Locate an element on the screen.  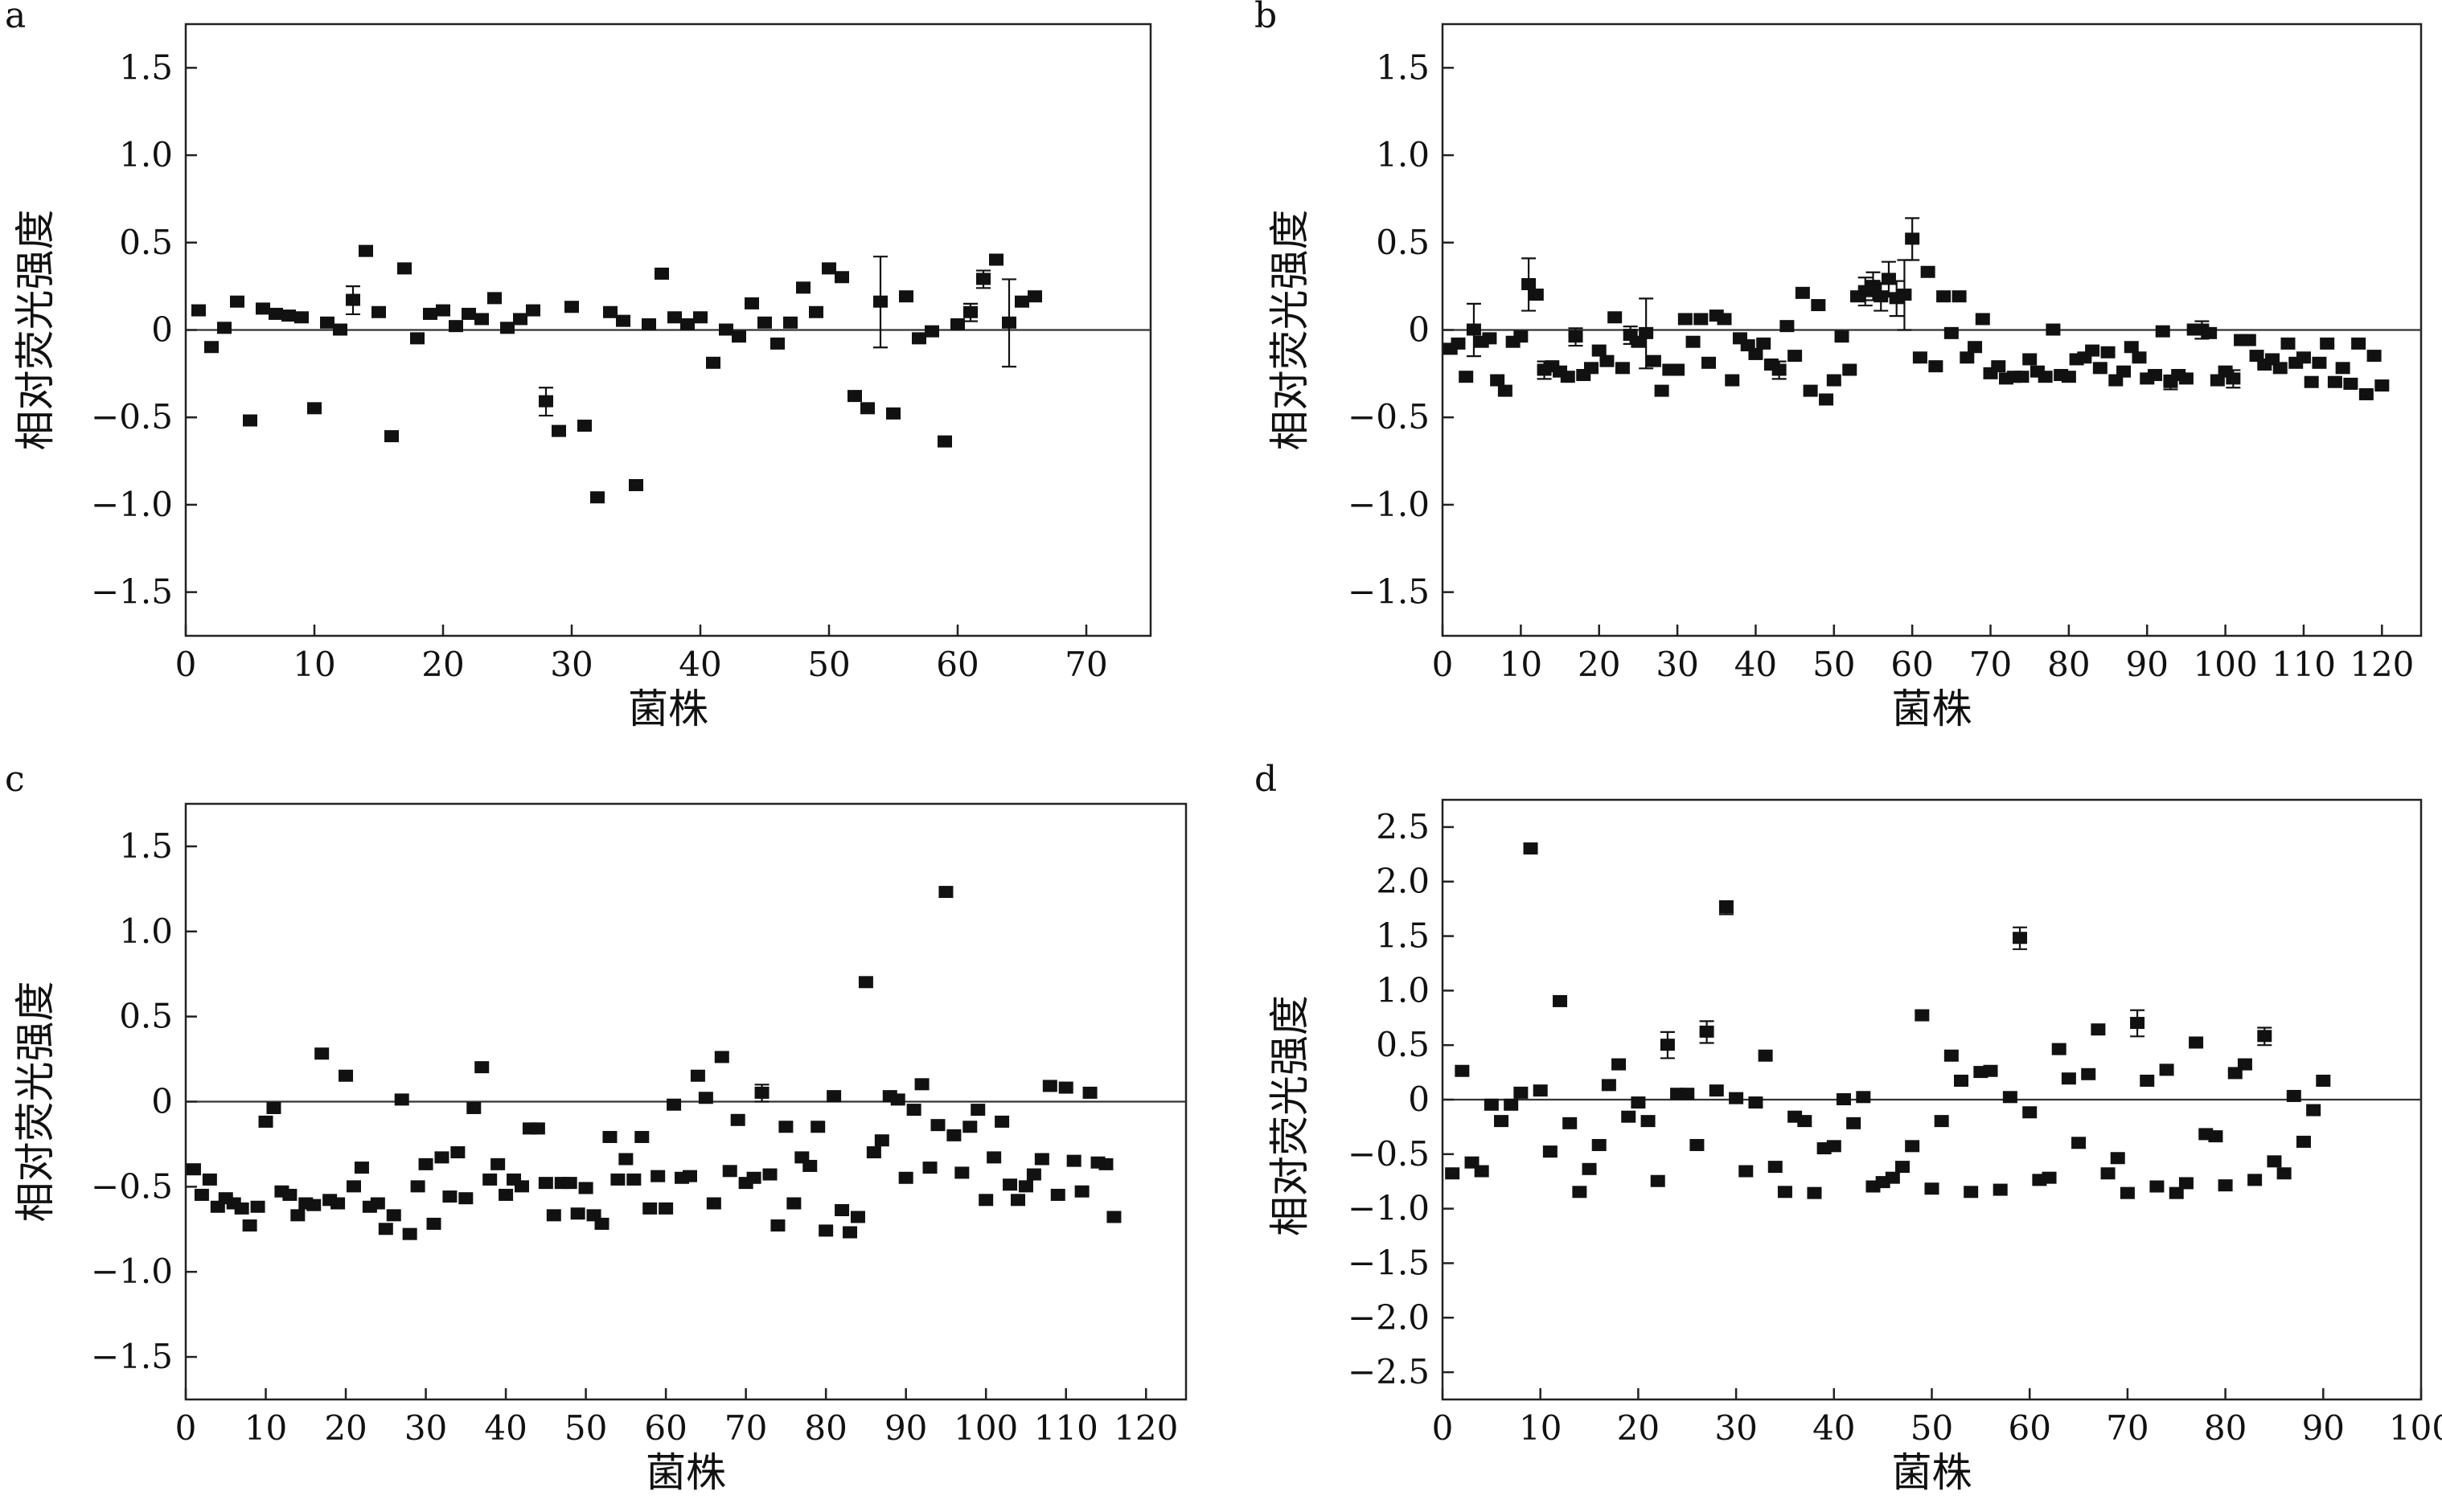
panel-a-xlabel: 菌株 is located at coordinates (668, 709).